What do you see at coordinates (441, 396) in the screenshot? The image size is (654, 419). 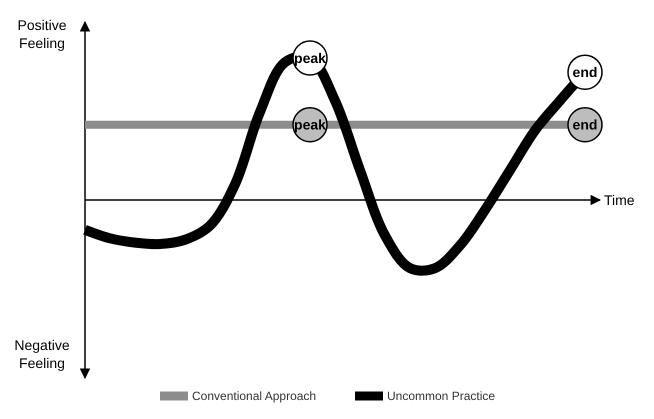 I see `legend-label: Uncommon Practice` at bounding box center [441, 396].